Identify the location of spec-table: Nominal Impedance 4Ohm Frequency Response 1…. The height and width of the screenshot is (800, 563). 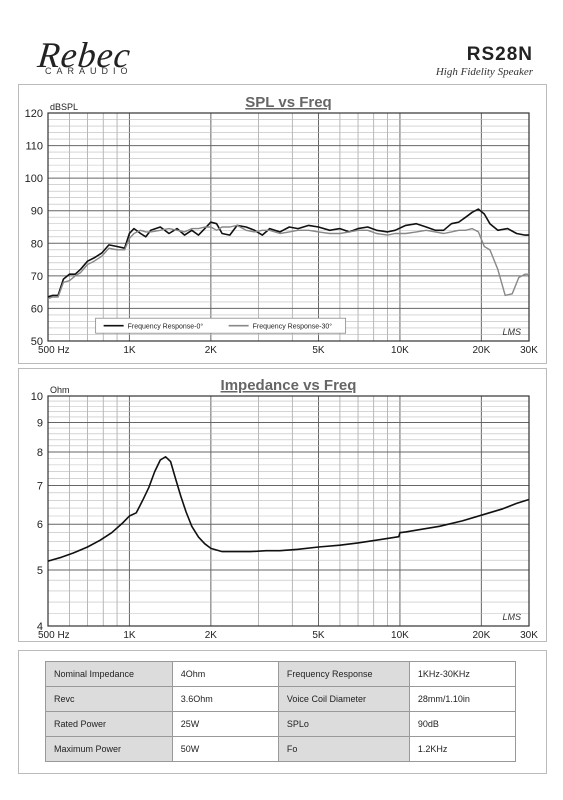
(281, 711).